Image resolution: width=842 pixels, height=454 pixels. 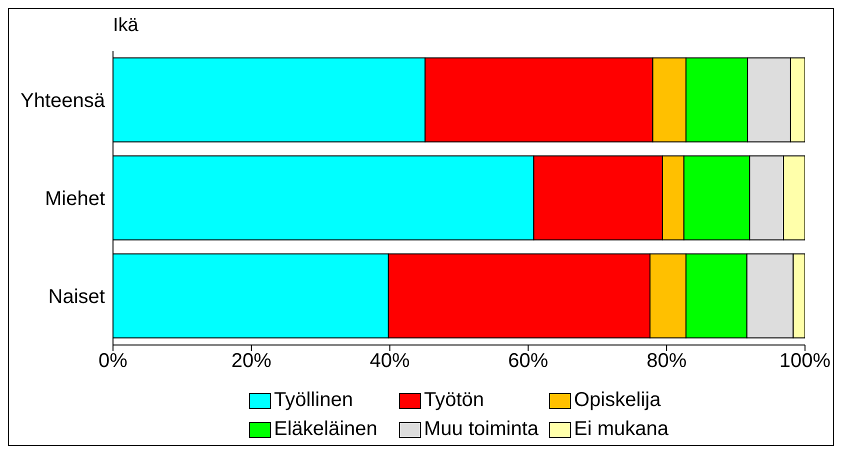 I want to click on x-tick-label: 40%, so click(x=390, y=361).